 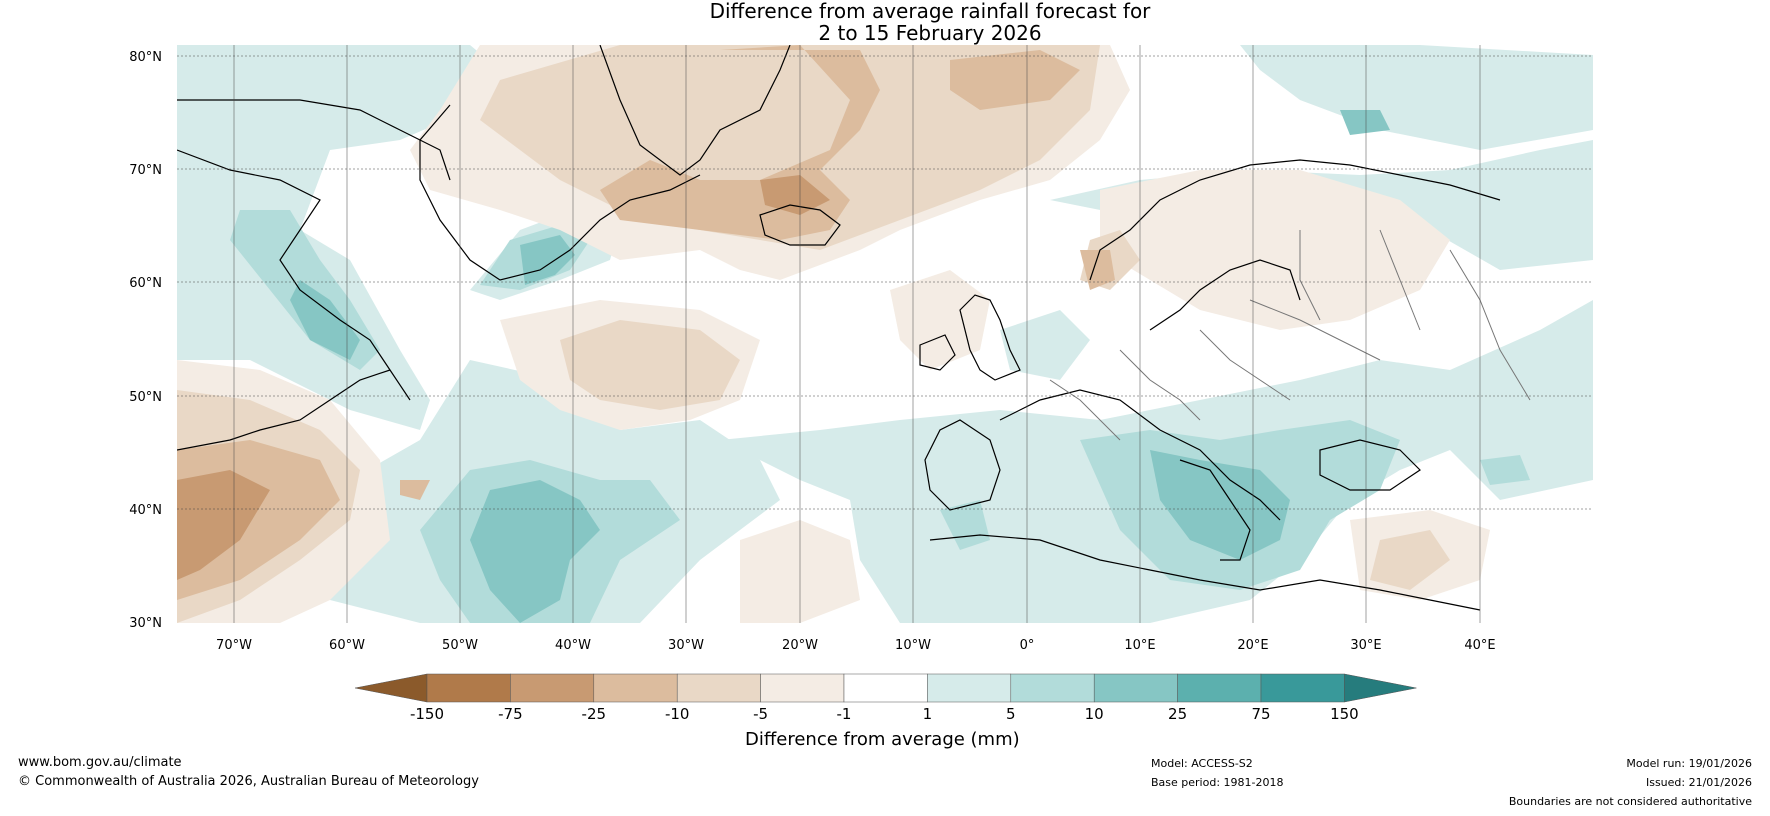 I want to click on lat-label: 50°N, so click(x=145, y=397).